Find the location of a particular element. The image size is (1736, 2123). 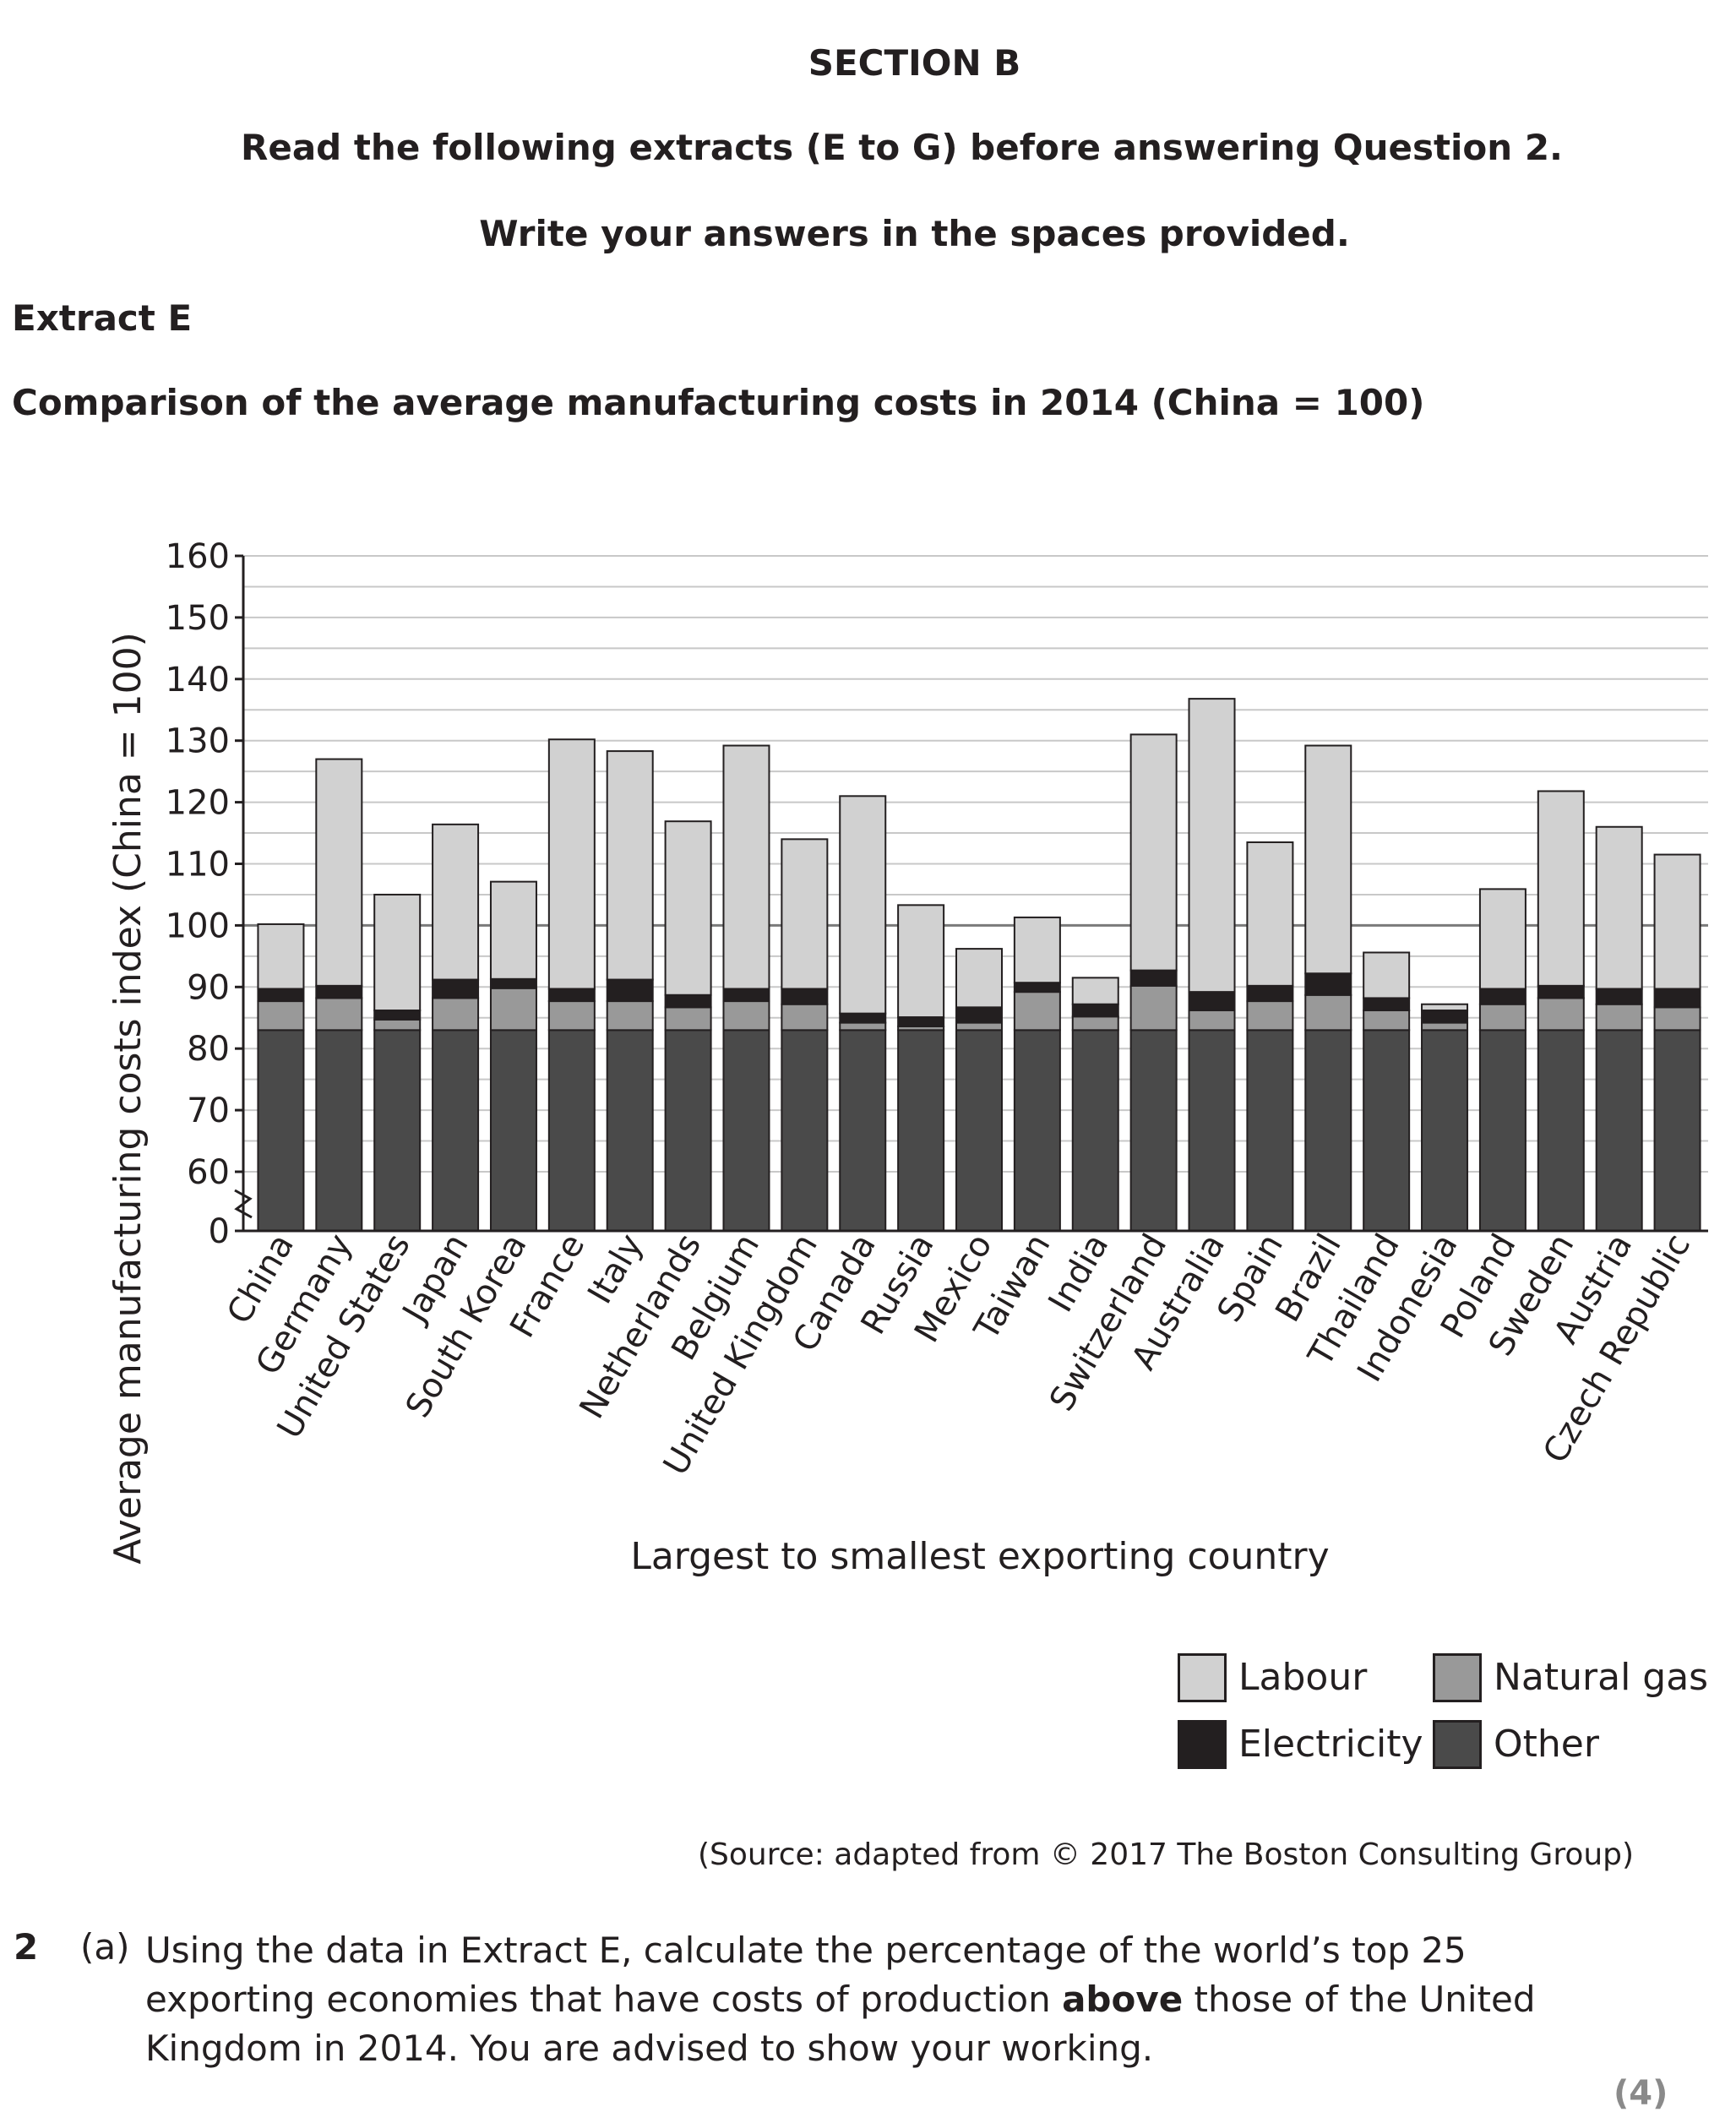

bar-electricity-mexico is located at coordinates (979, 1015).